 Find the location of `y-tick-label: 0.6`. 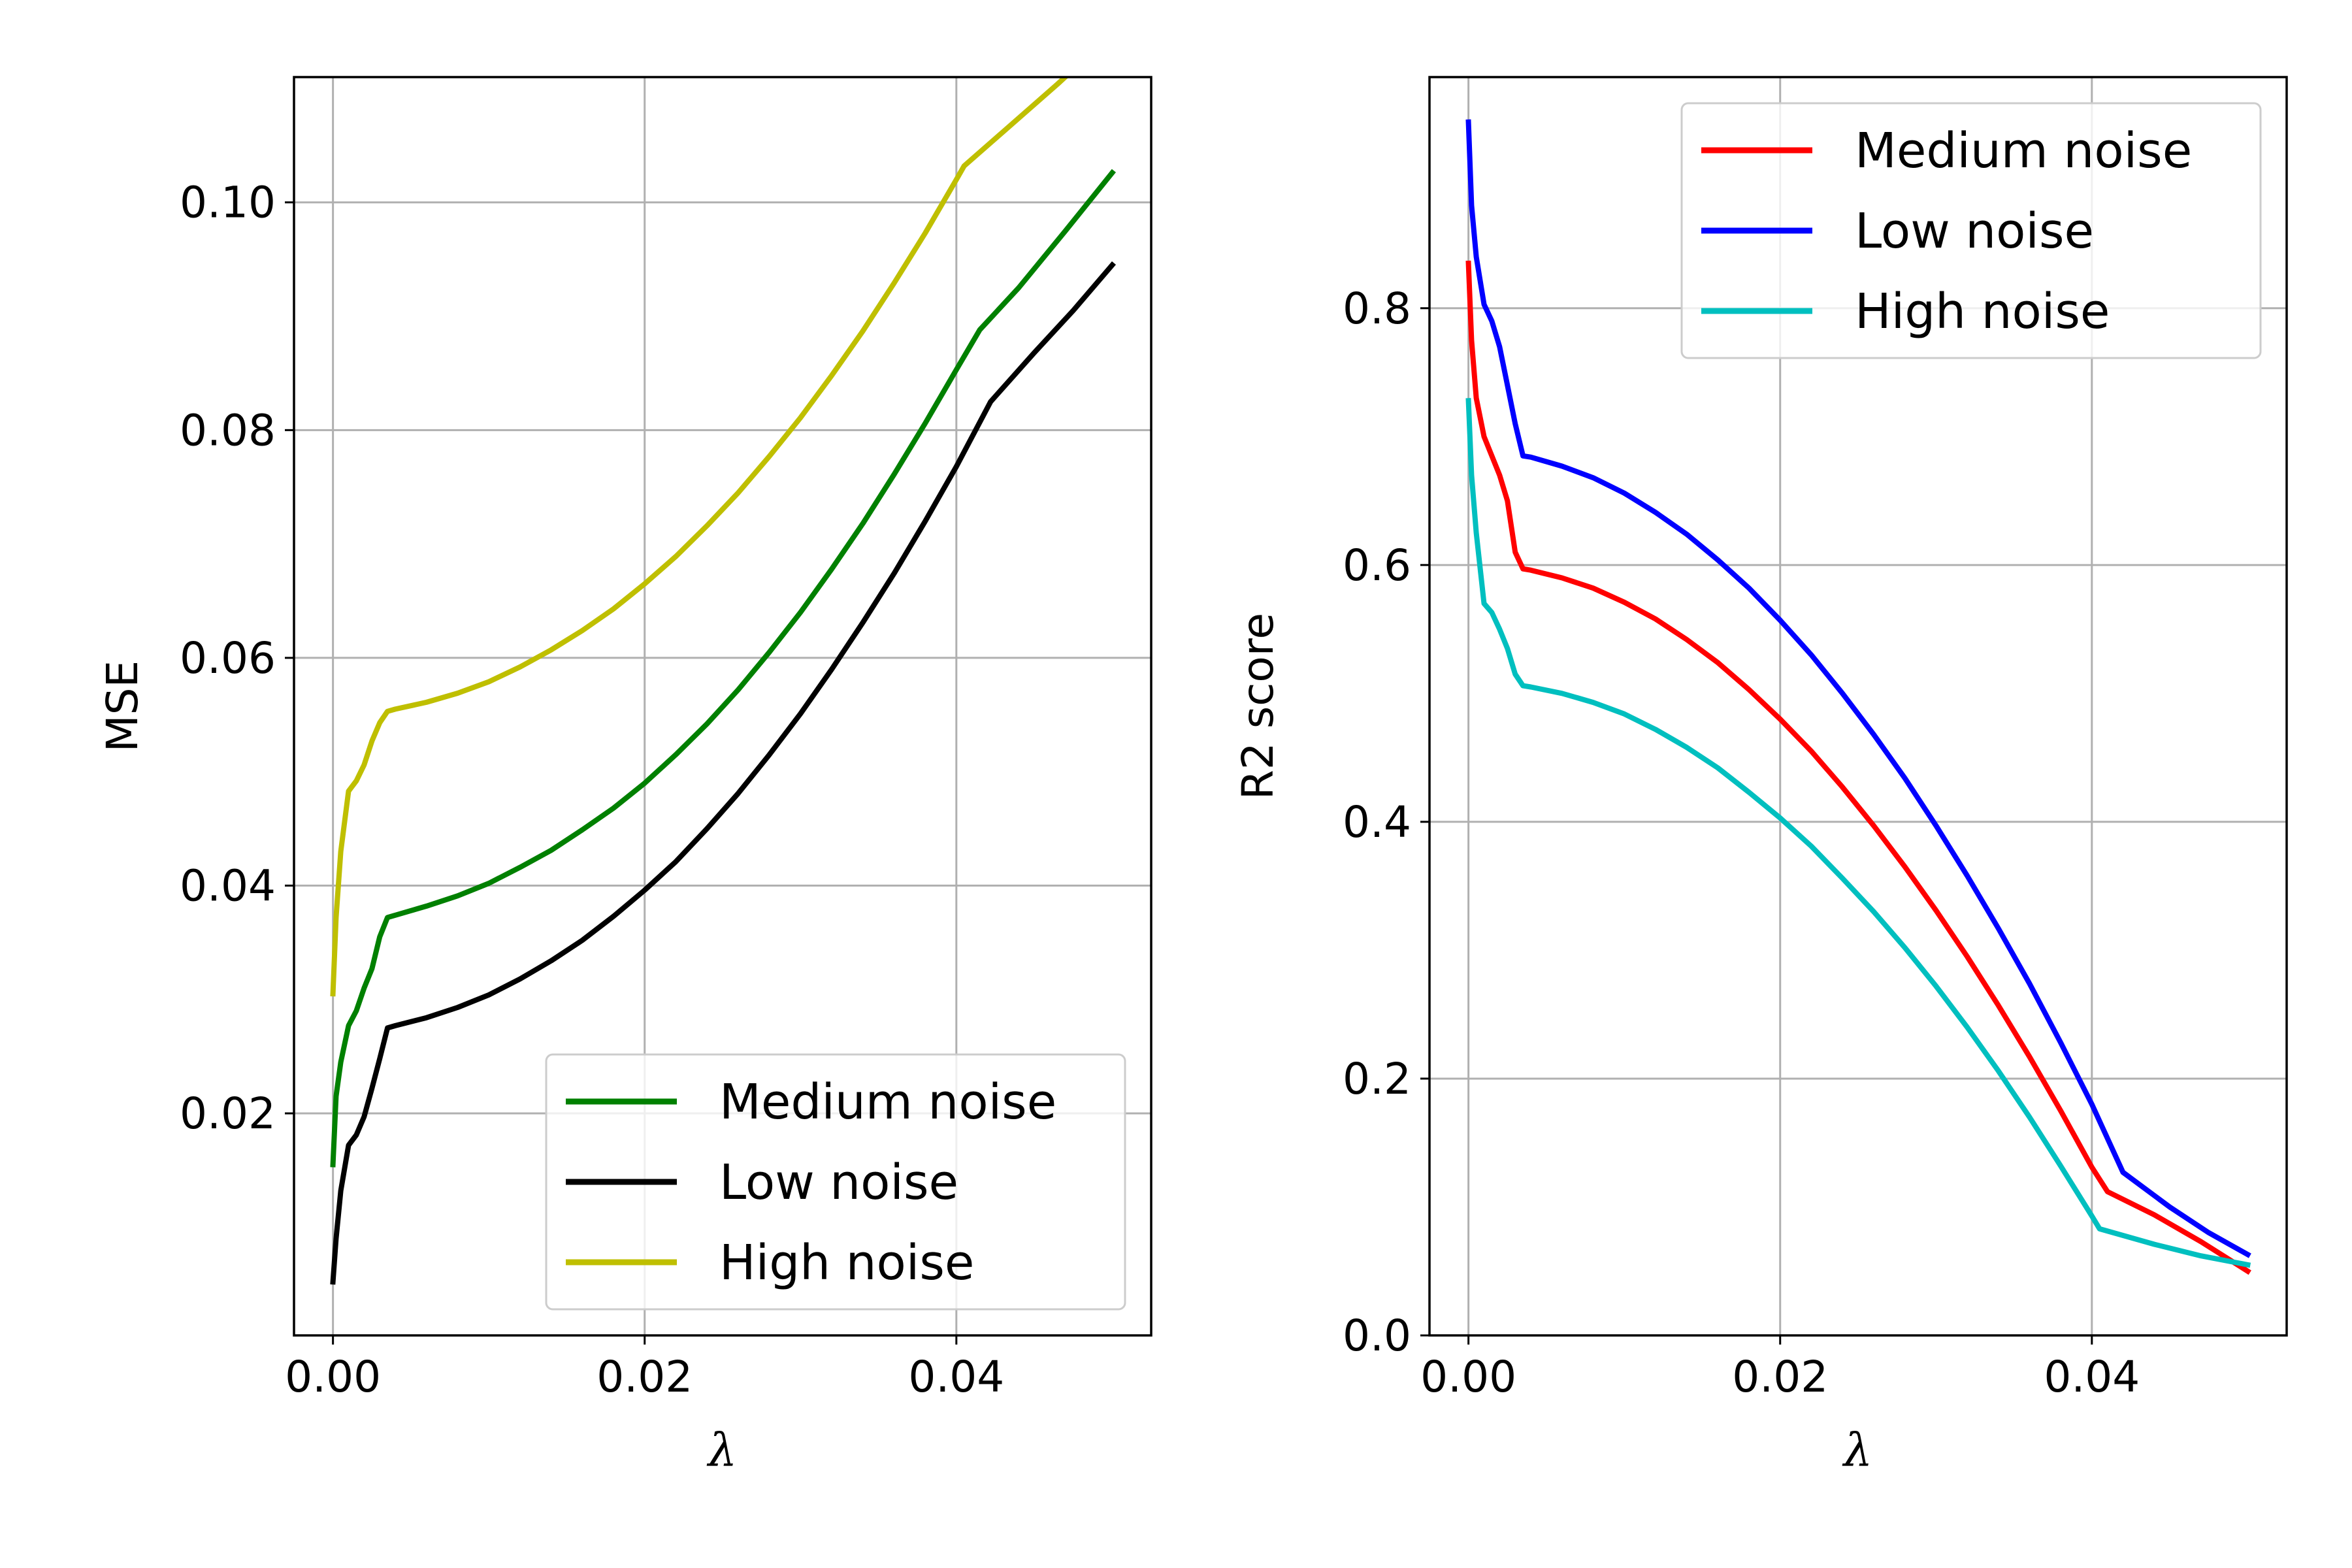

y-tick-label: 0.6 is located at coordinates (1377, 565).